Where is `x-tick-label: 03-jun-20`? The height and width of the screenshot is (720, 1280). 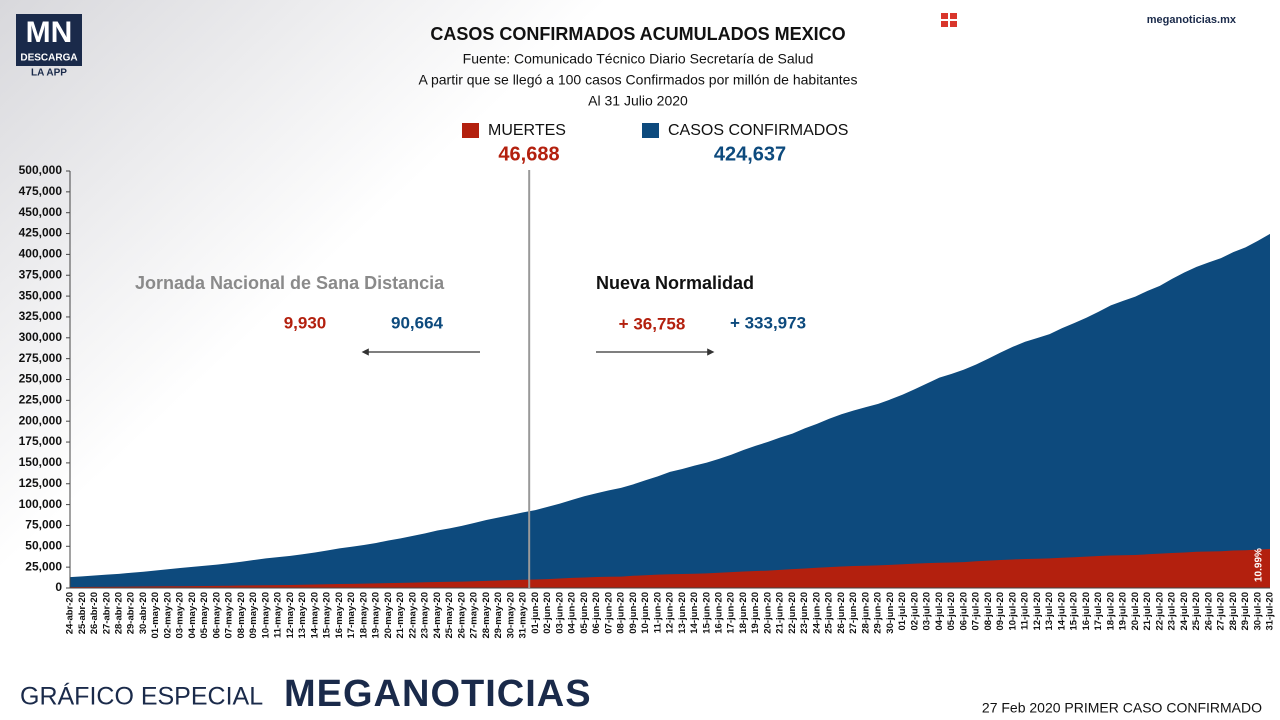 x-tick-label: 03-jun-20 is located at coordinates (559, 613).